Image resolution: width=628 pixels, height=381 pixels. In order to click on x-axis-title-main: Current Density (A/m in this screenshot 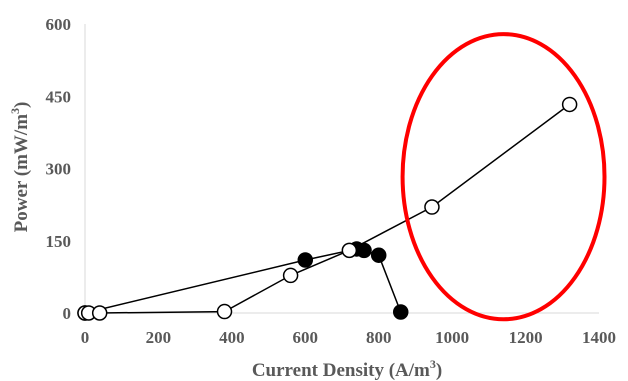, I will do `click(341, 370)`.